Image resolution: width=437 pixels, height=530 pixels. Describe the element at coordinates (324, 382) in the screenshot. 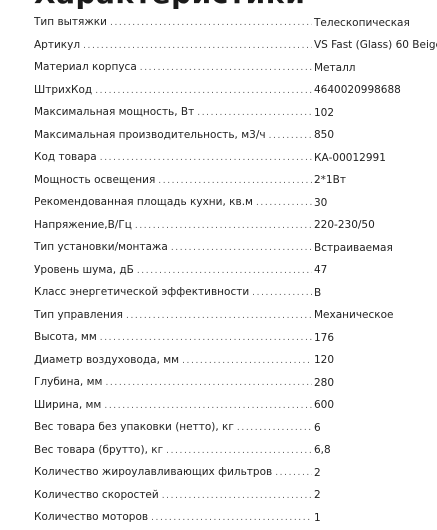

I see `spec-value: 280` at that location.